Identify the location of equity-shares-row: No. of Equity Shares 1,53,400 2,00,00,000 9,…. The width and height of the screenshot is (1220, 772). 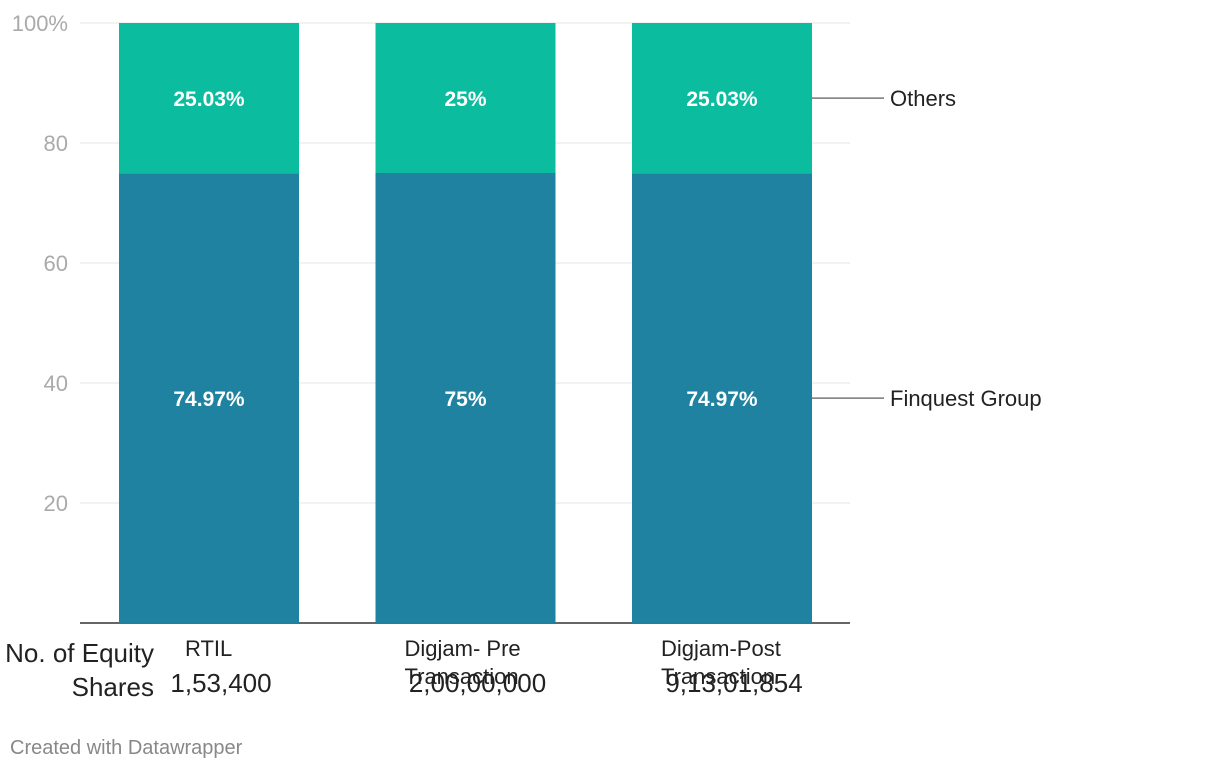
(404, 670).